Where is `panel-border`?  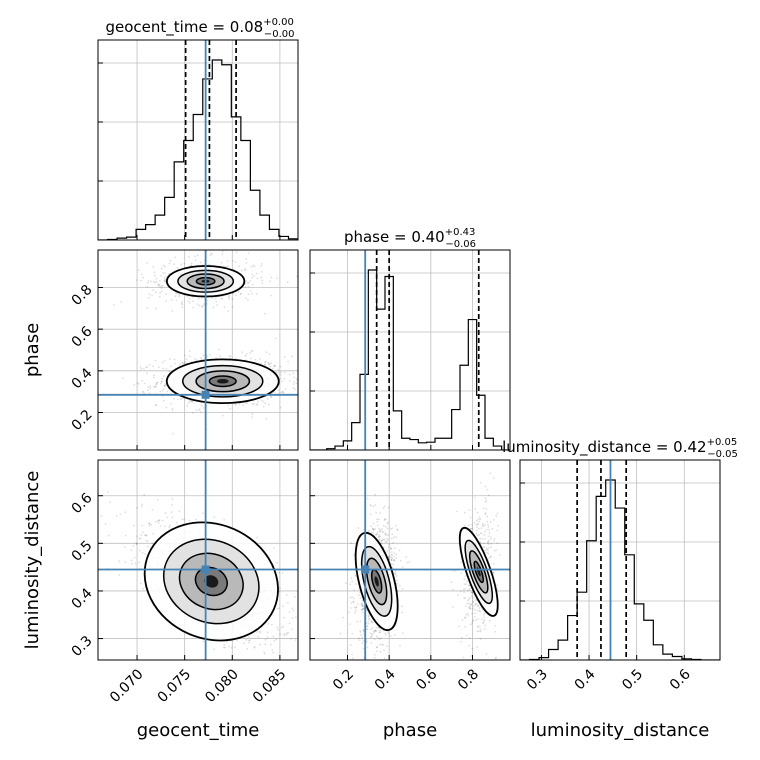
panel-border is located at coordinates (410, 350).